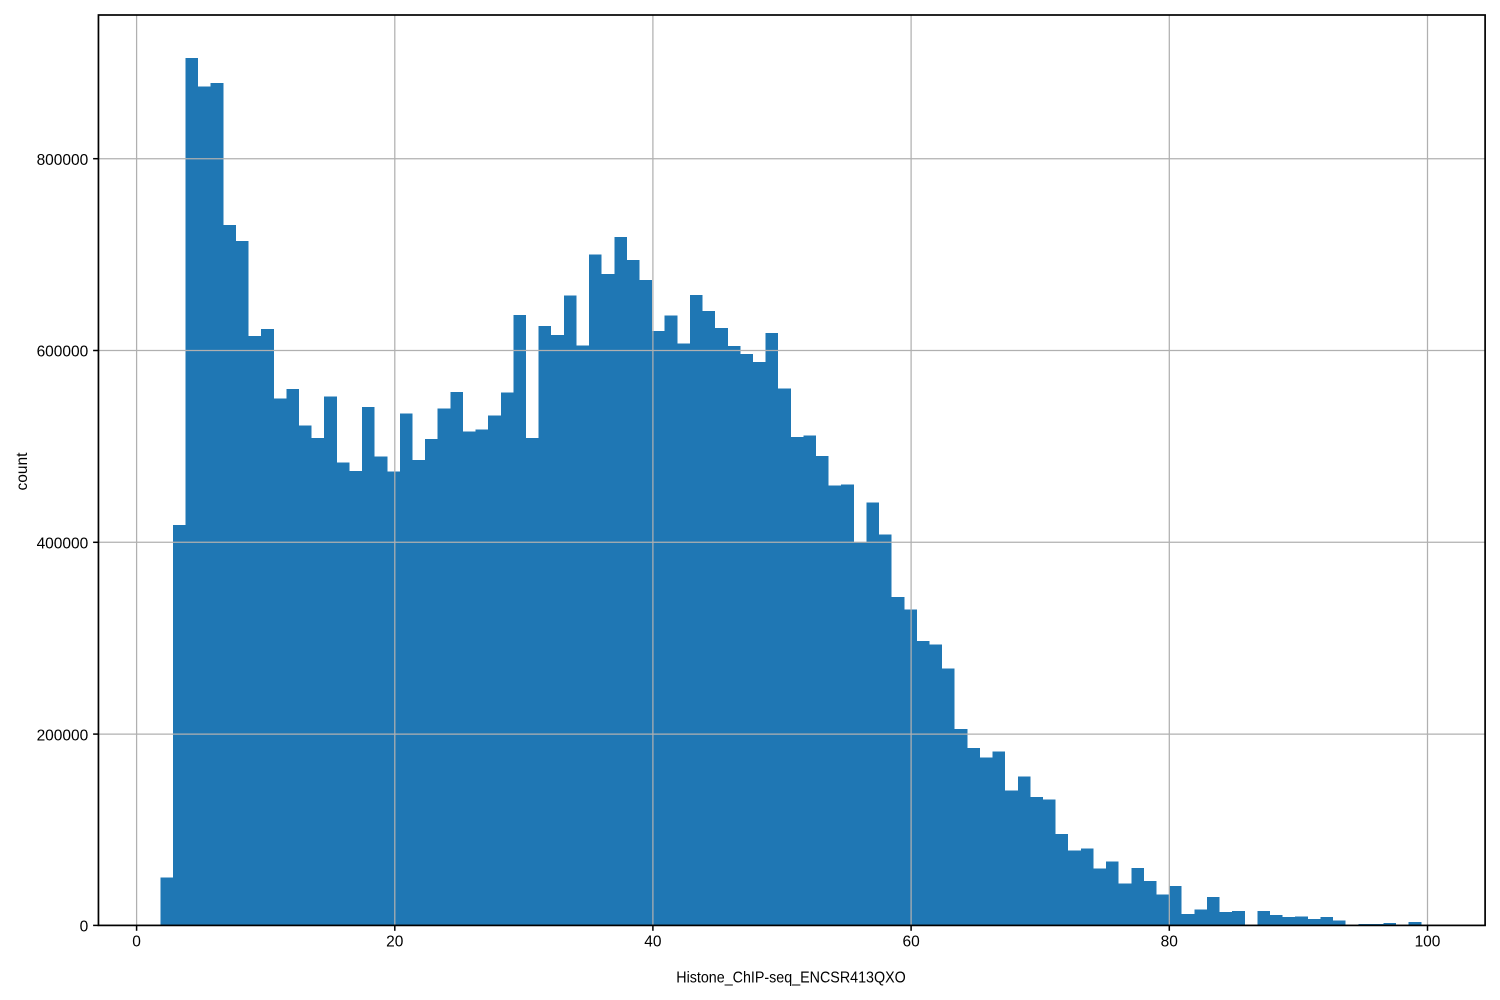  Describe the element at coordinates (791, 978) in the screenshot. I see `svg-text: Histone_ChIP-seq_ENCSR413QXO` at that location.